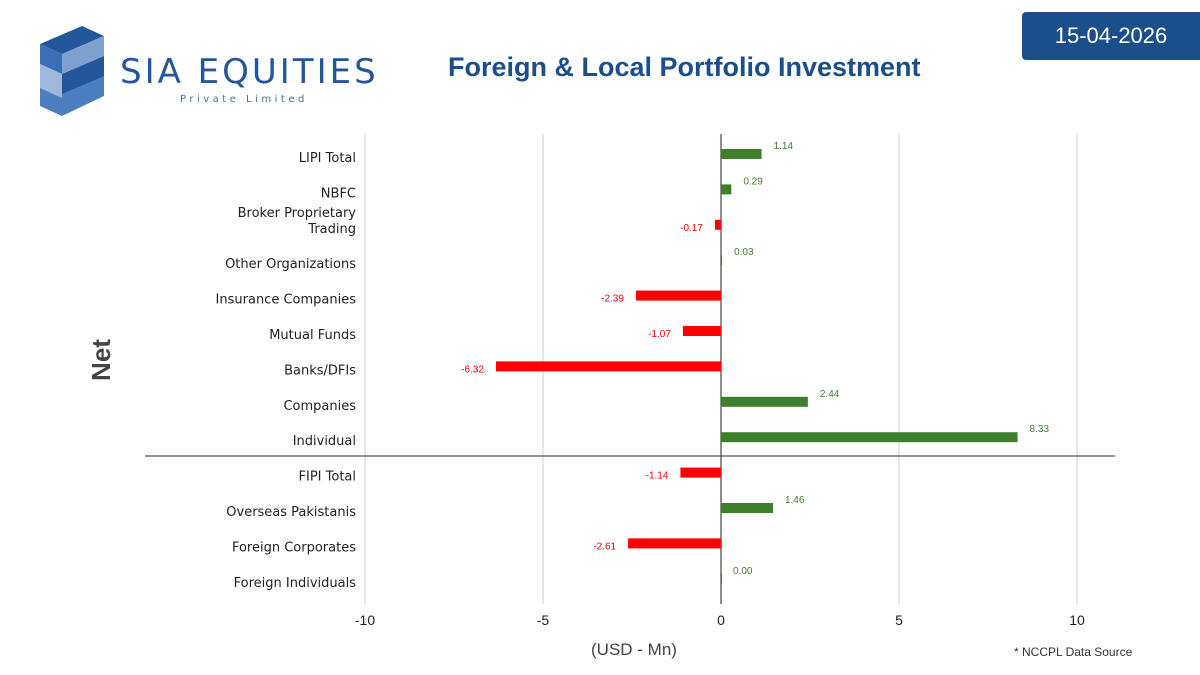  I want to click on category-label: Overseas Pakistanis, so click(291, 512).